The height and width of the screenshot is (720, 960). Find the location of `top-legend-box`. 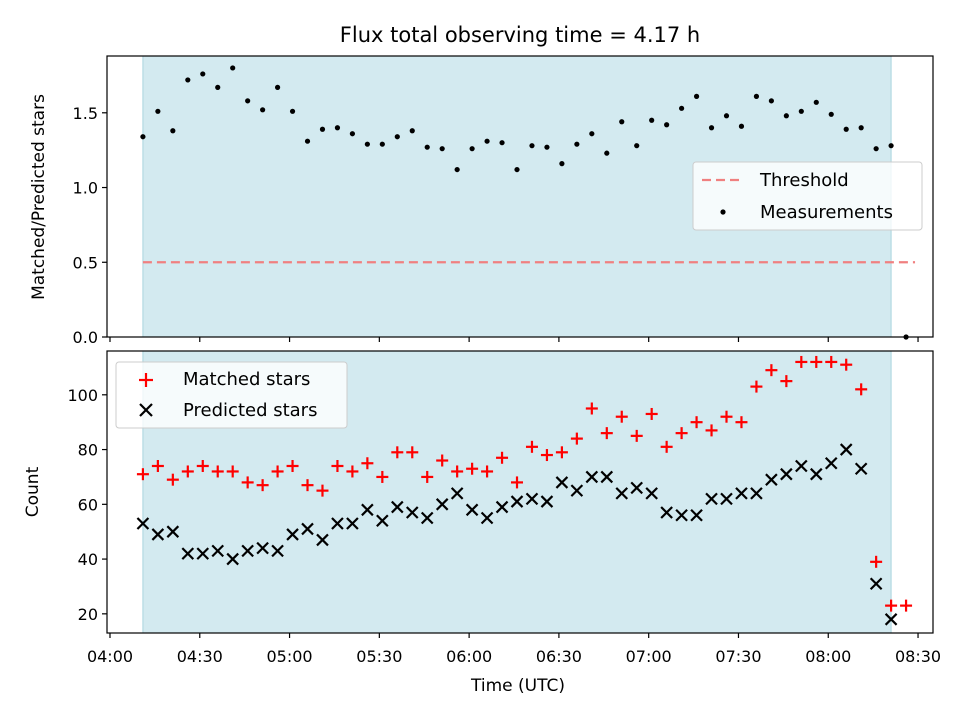

top-legend-box is located at coordinates (807, 196).